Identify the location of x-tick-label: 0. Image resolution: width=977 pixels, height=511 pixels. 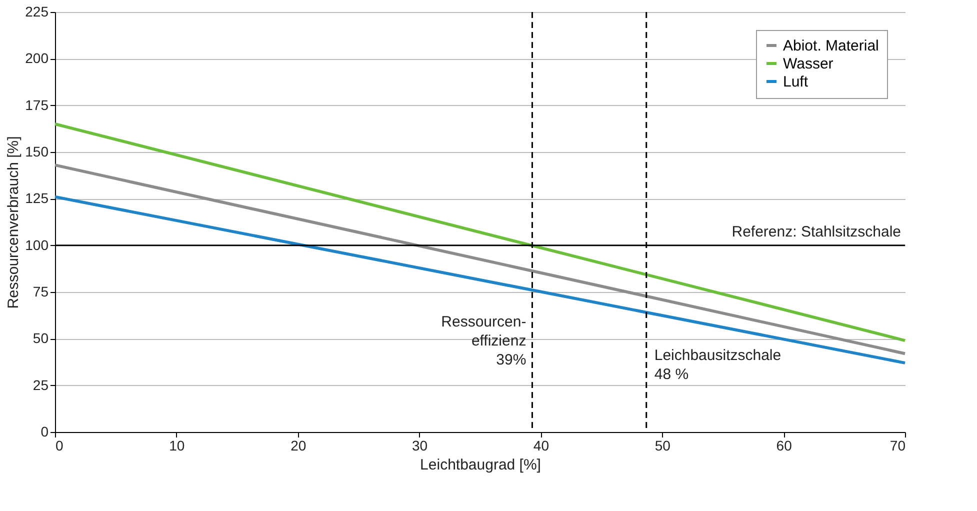
(60, 446).